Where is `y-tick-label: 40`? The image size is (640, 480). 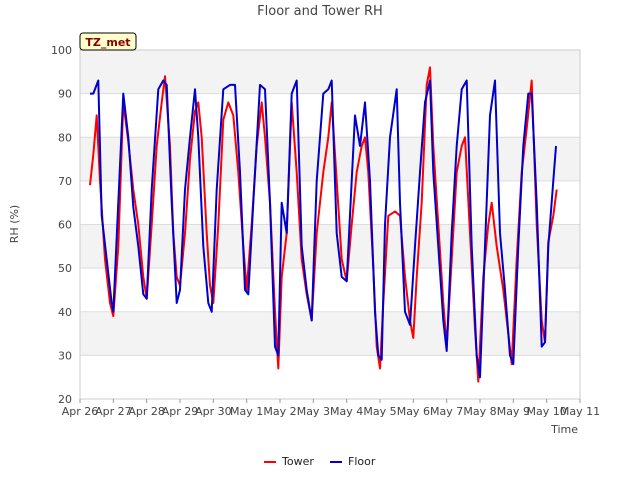
y-tick-label: 40 is located at coordinates (65, 312).